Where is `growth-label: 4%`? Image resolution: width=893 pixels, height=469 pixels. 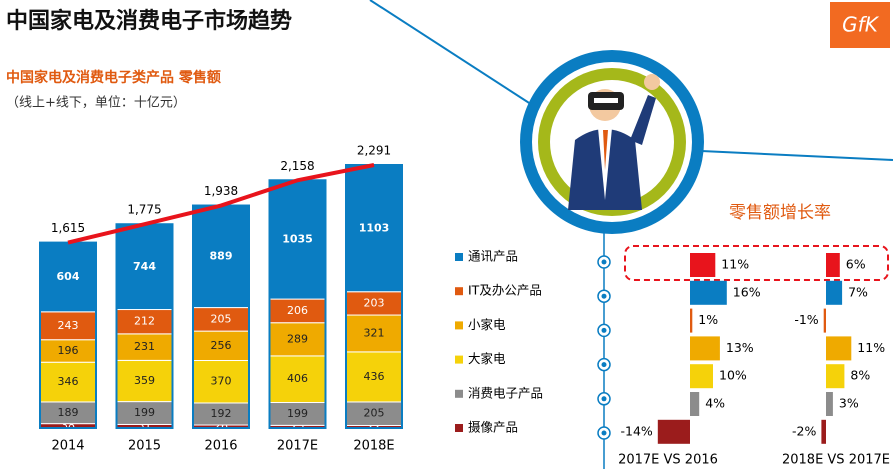
growth-label: 4% is located at coordinates (715, 403).